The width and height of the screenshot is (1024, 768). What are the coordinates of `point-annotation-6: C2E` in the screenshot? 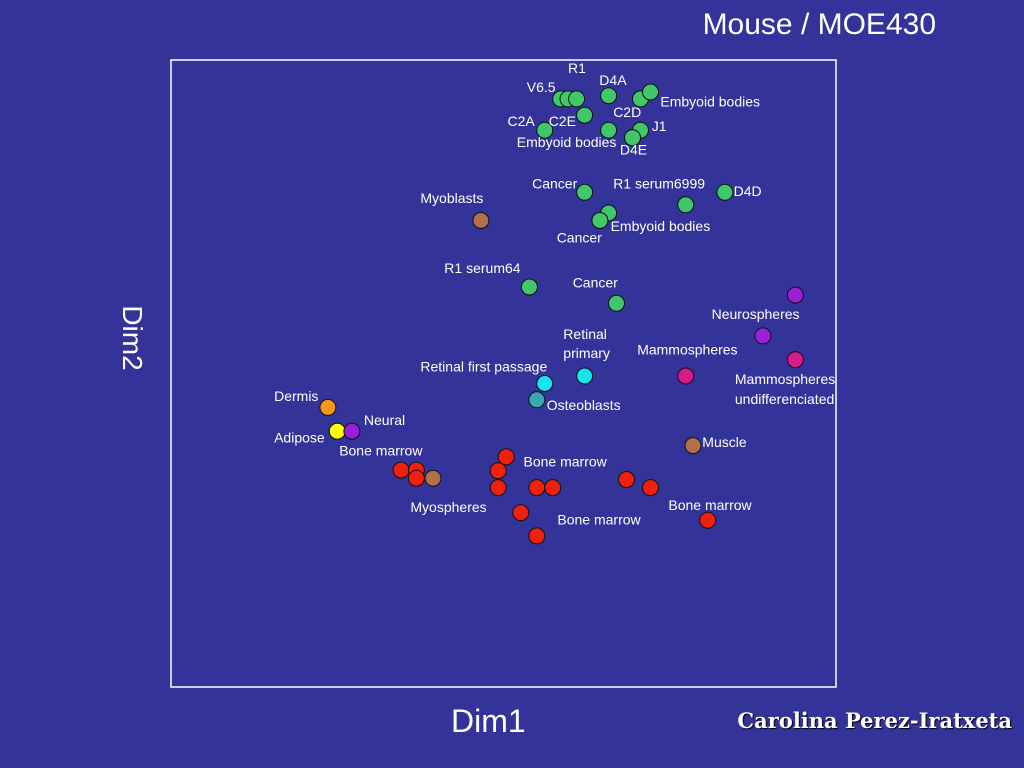 It's located at (562, 121).